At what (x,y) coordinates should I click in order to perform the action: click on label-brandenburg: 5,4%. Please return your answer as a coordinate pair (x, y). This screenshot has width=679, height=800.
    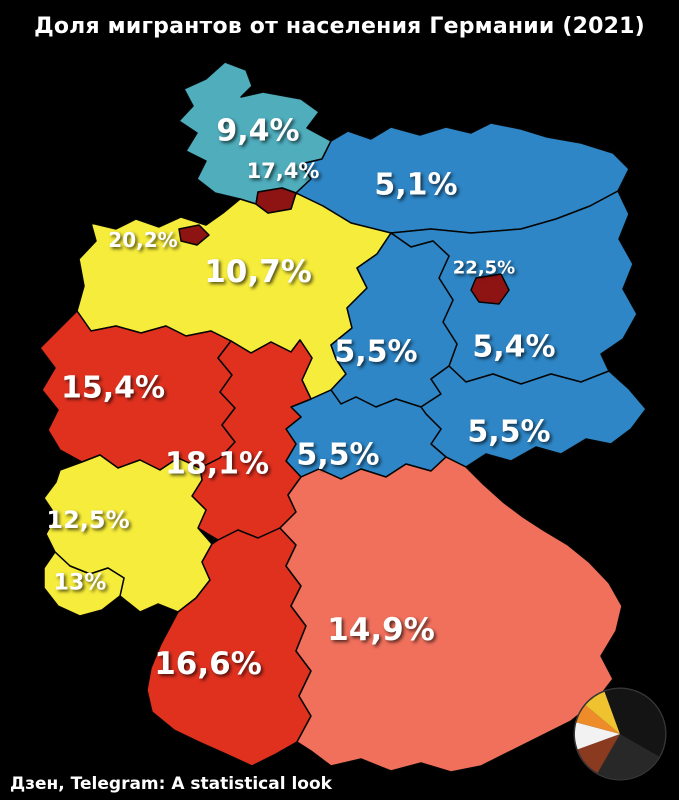
    Looking at the image, I should click on (514, 347).